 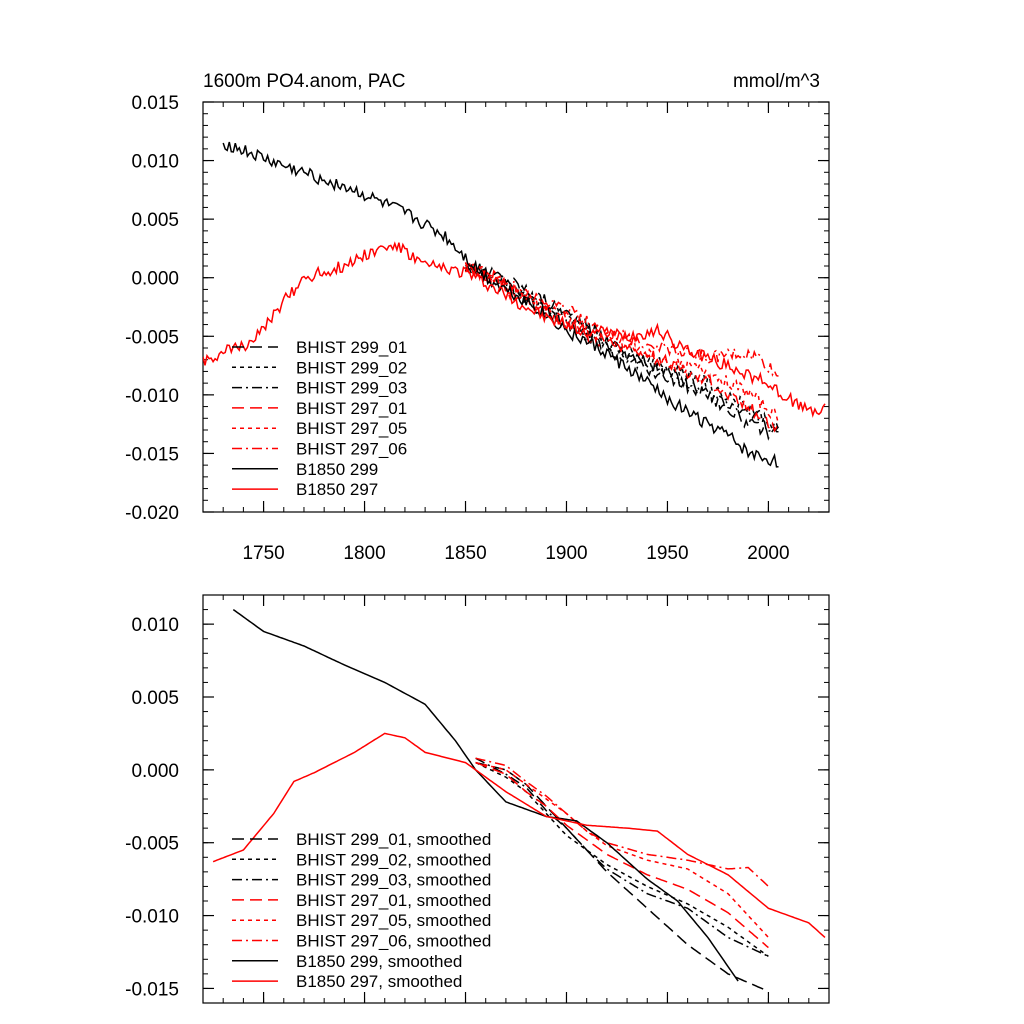 I want to click on legend-label: BHIST 299_01, smoothed, so click(x=393, y=839).